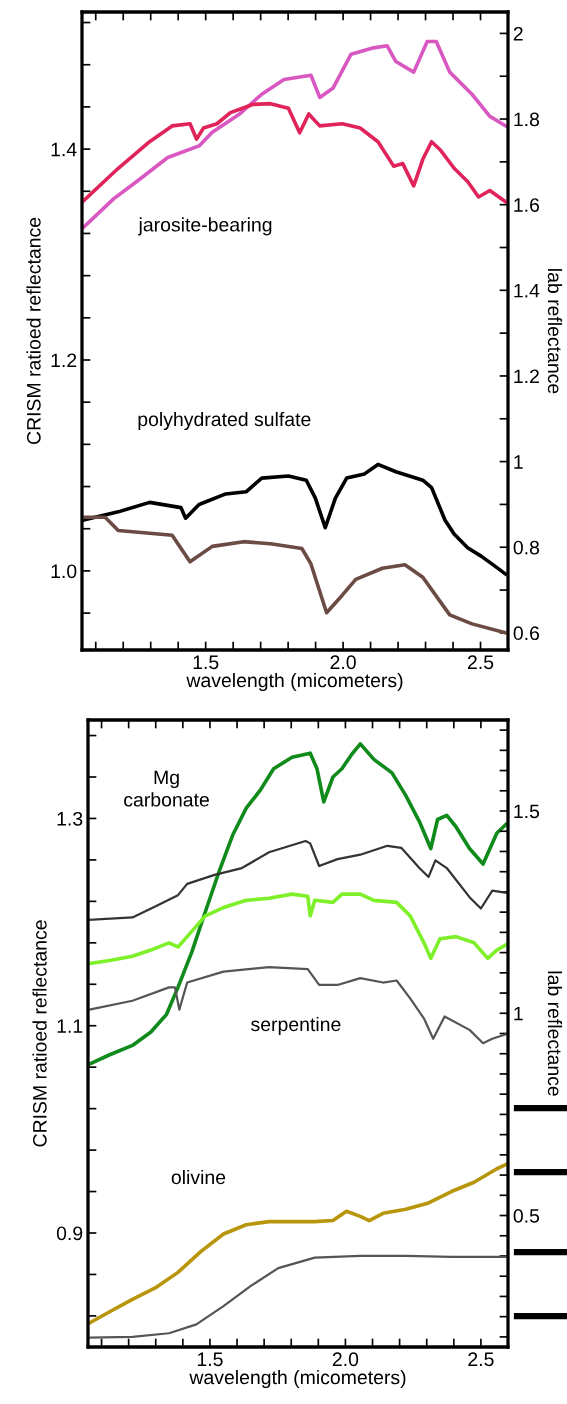 The image size is (567, 1404). What do you see at coordinates (198, 1177) in the screenshot?
I see `annotation: olivine` at bounding box center [198, 1177].